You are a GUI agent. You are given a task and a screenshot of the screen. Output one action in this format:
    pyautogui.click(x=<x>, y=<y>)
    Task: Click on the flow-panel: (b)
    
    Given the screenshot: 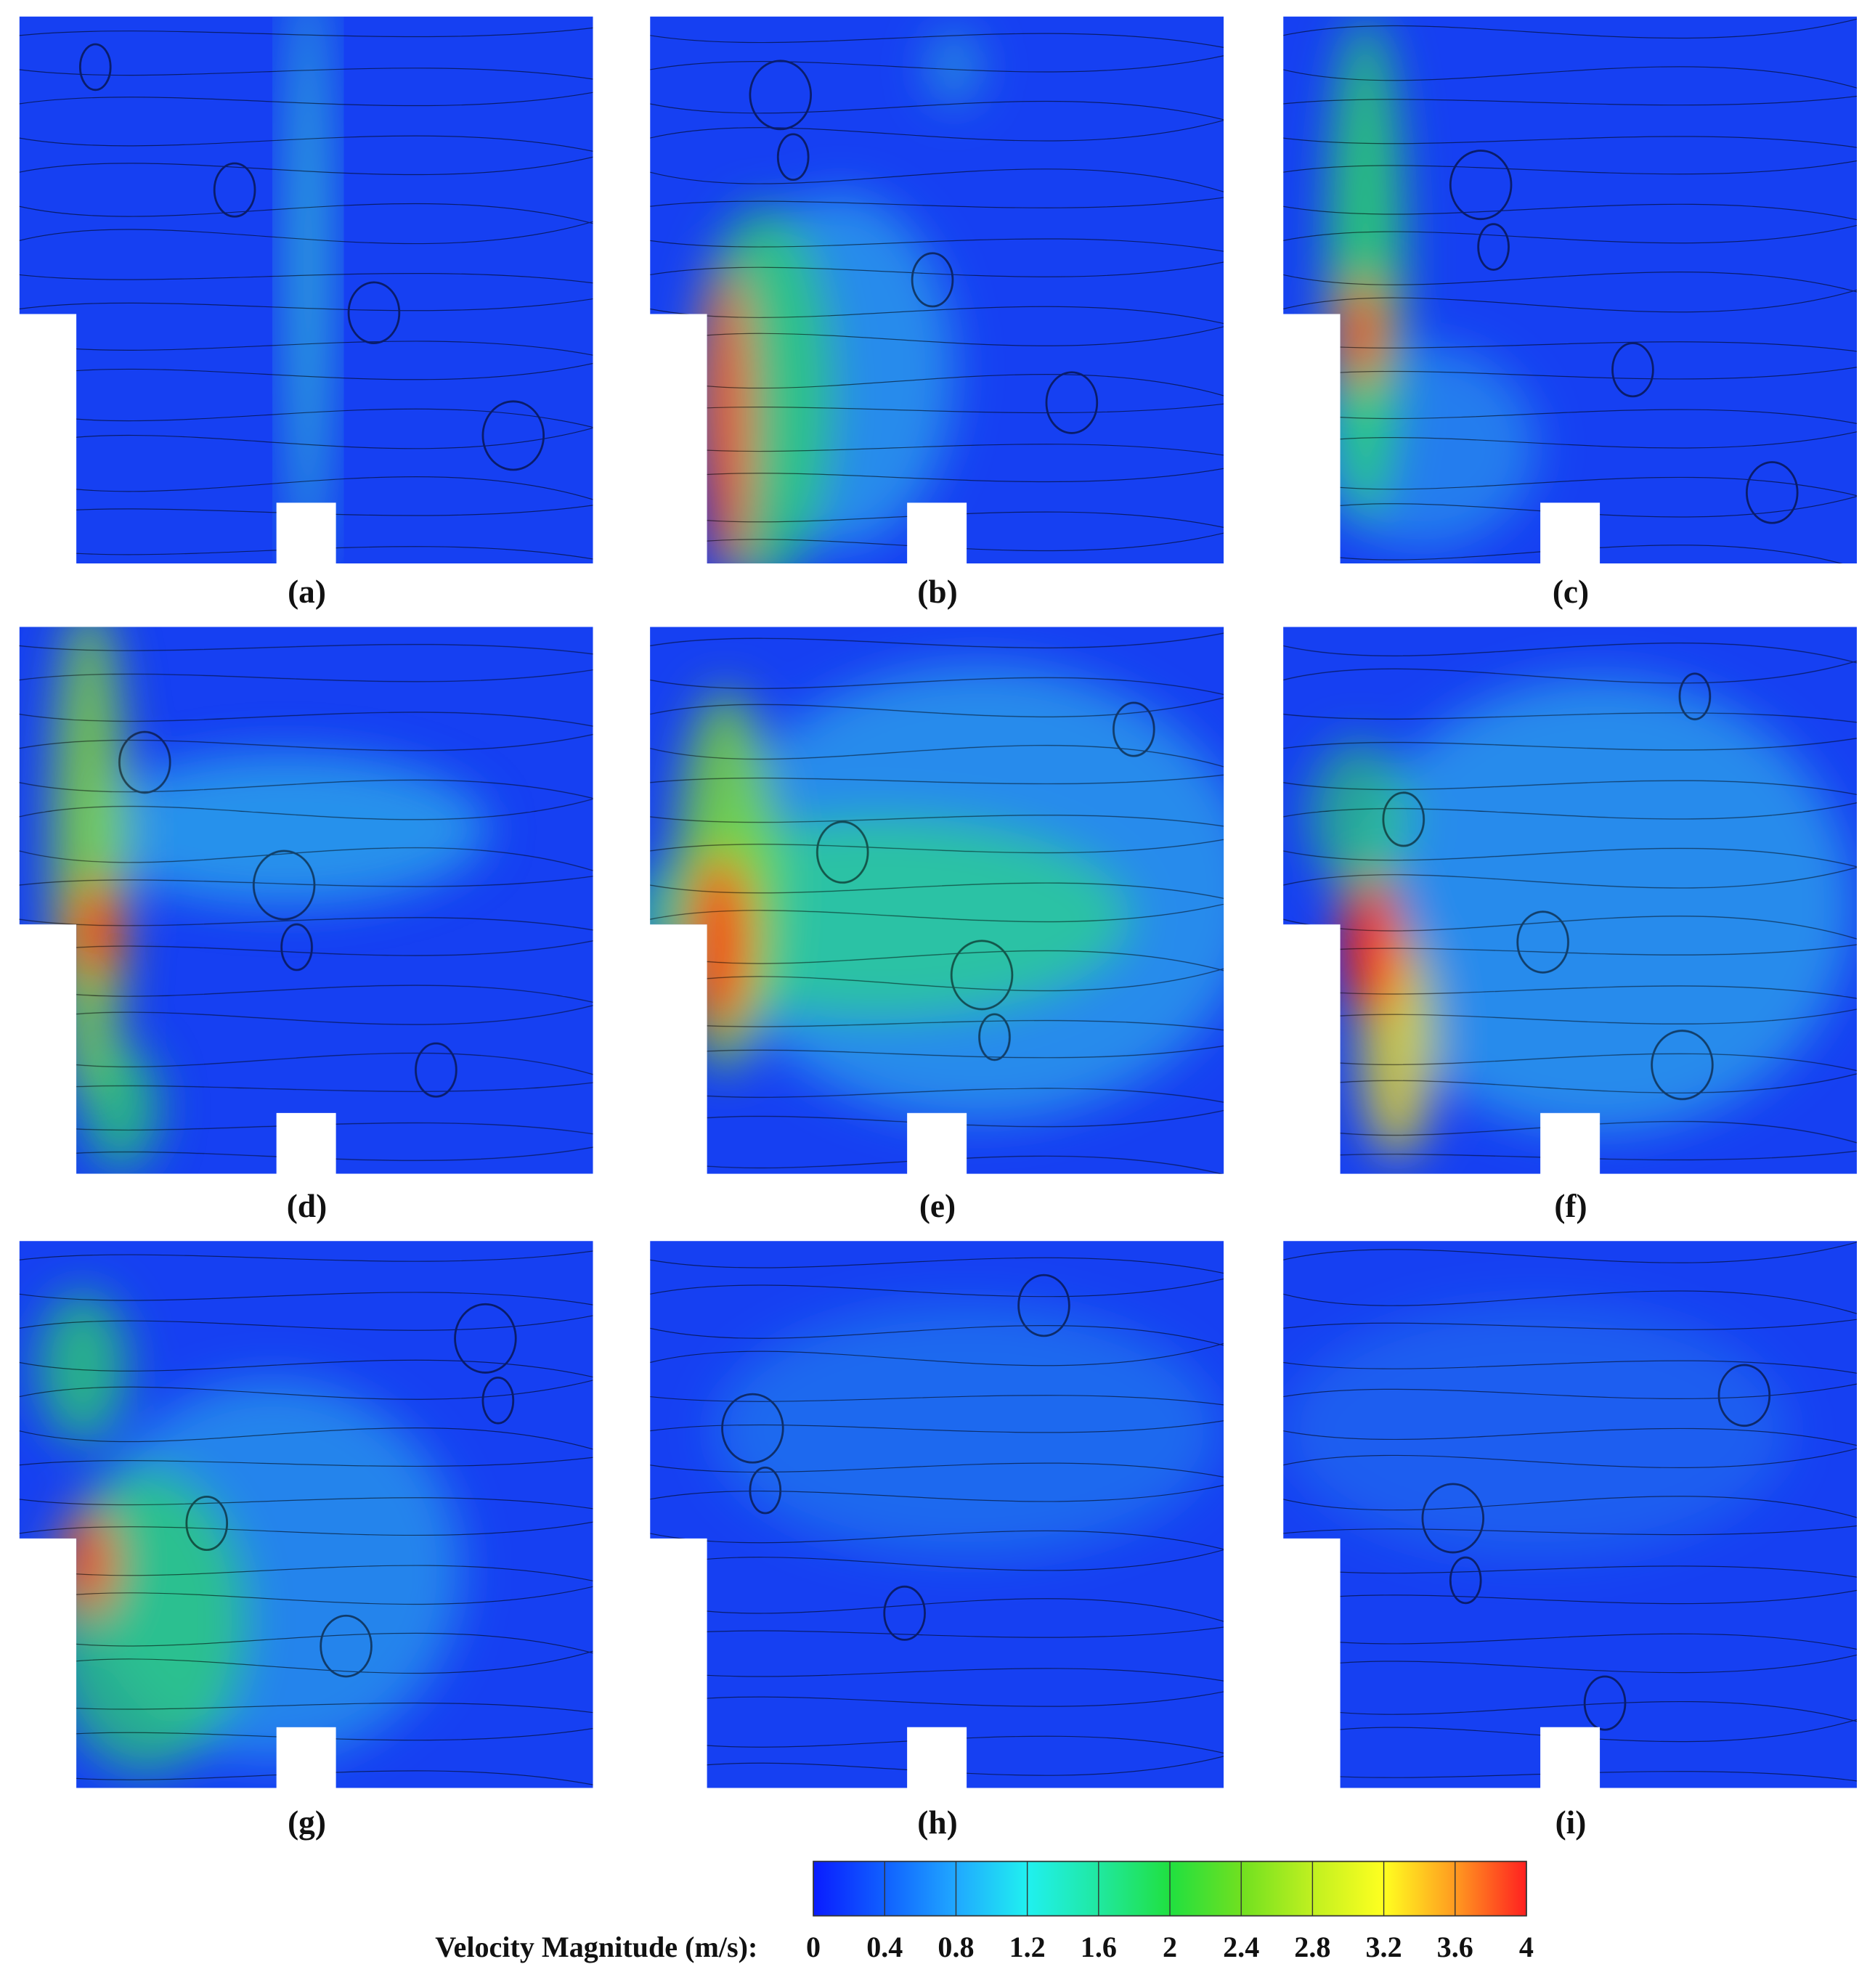 What is the action you would take?
    pyautogui.click(x=937, y=313)
    